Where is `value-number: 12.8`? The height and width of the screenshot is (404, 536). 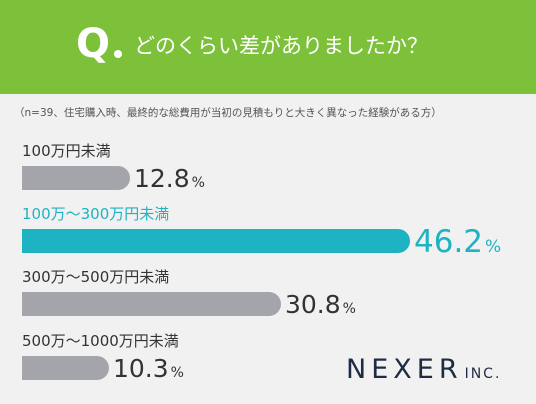
value-number: 12.8 is located at coordinates (162, 178).